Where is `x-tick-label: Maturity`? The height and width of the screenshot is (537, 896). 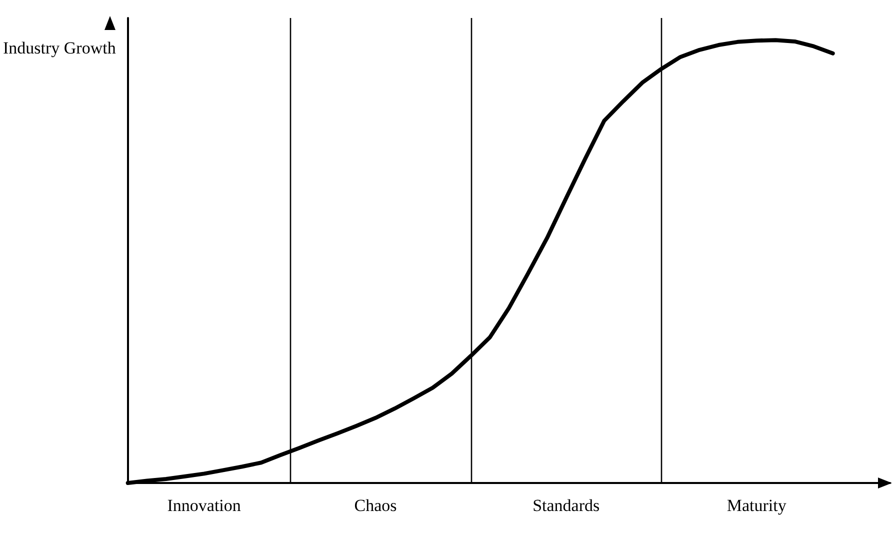 x-tick-label: Maturity is located at coordinates (756, 505).